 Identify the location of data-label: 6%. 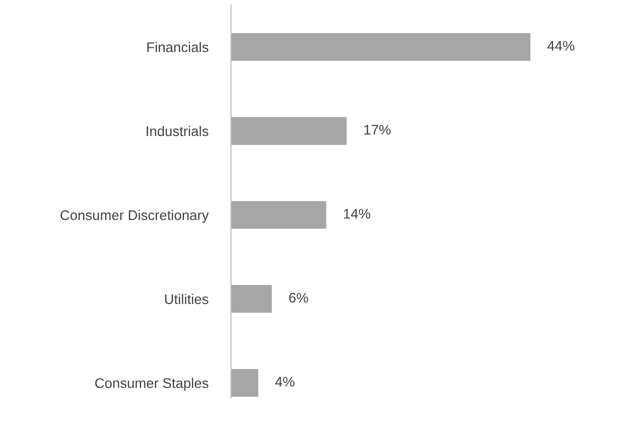
(298, 297).